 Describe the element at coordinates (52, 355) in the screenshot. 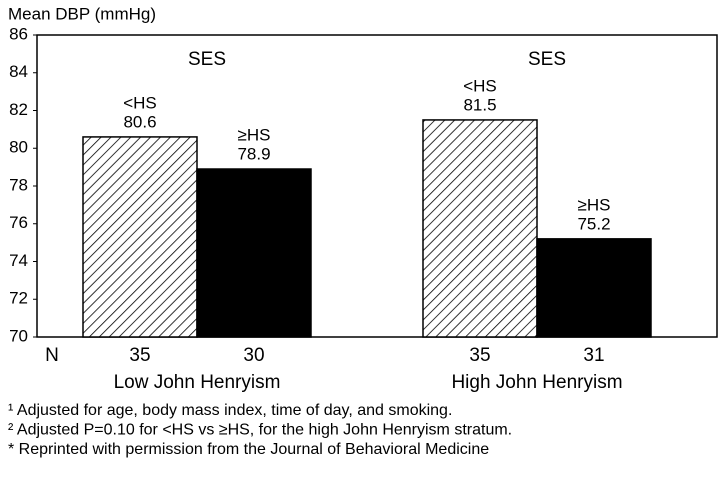

I see `n-label: N` at that location.